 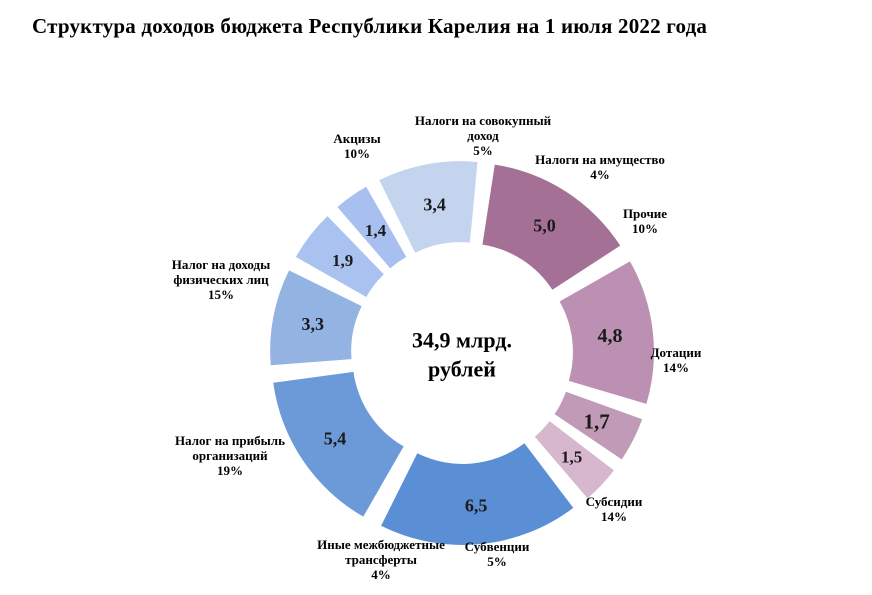 I want to click on slice-value-6: 5,4, so click(x=335, y=438).